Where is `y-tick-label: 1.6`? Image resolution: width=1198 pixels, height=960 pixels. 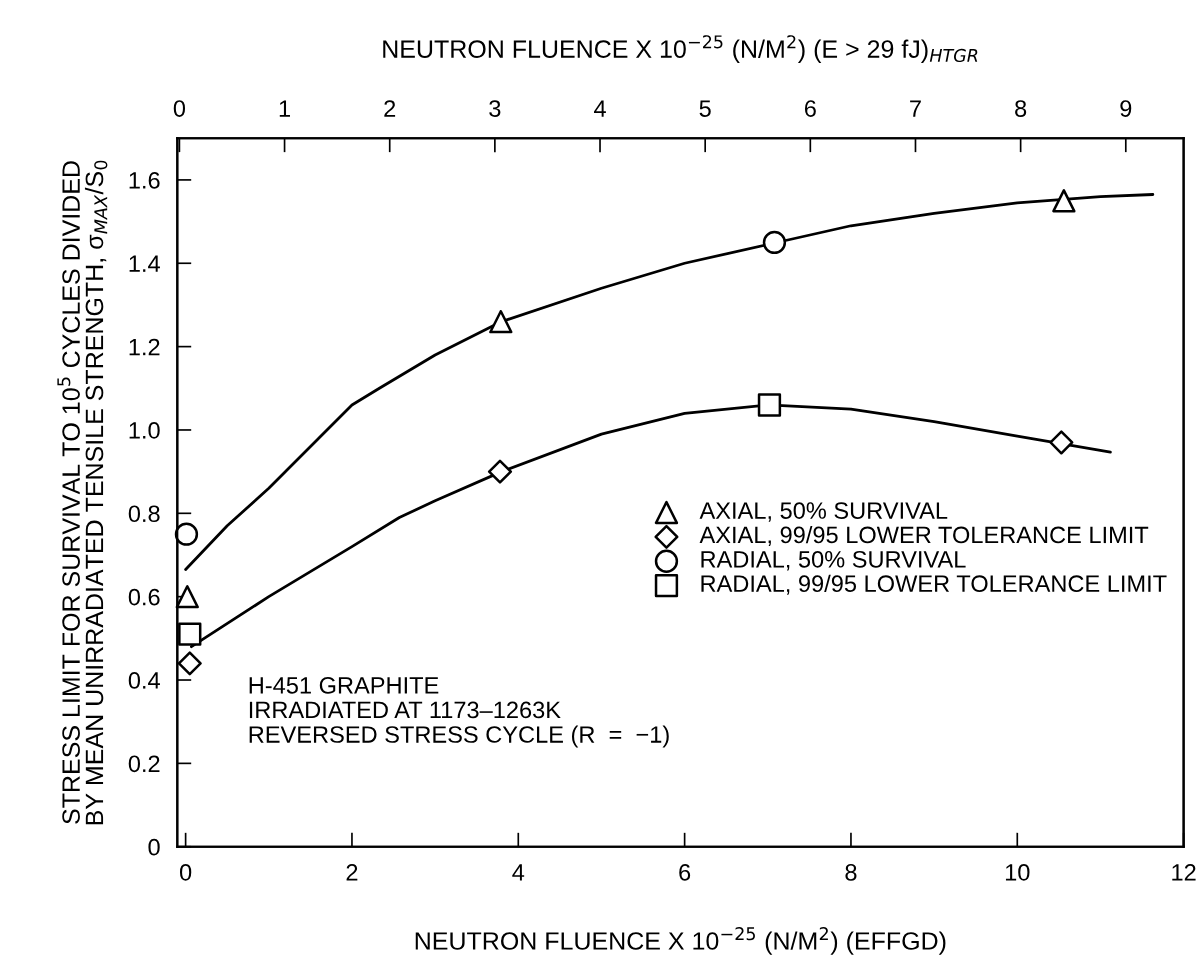
y-tick-label: 1.6 is located at coordinates (144, 180).